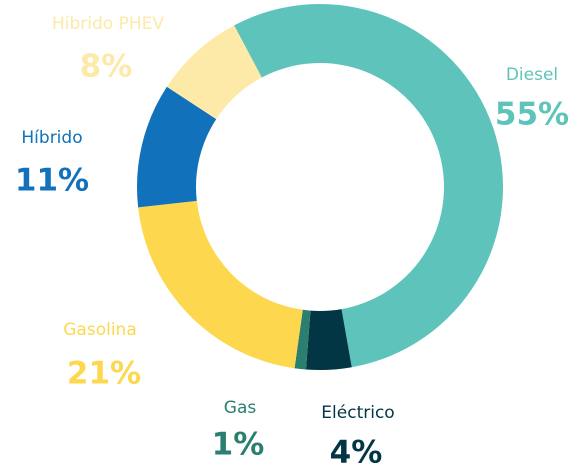 Image resolution: width=587 pixels, height=468 pixels. Describe the element at coordinates (532, 75) in the screenshot. I see `segment-label: Diesel` at that location.